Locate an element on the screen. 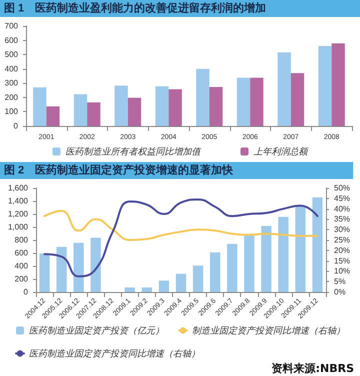 The height and width of the screenshot is (376, 360). legend-label: 上年利润总额 is located at coordinates (282, 151).